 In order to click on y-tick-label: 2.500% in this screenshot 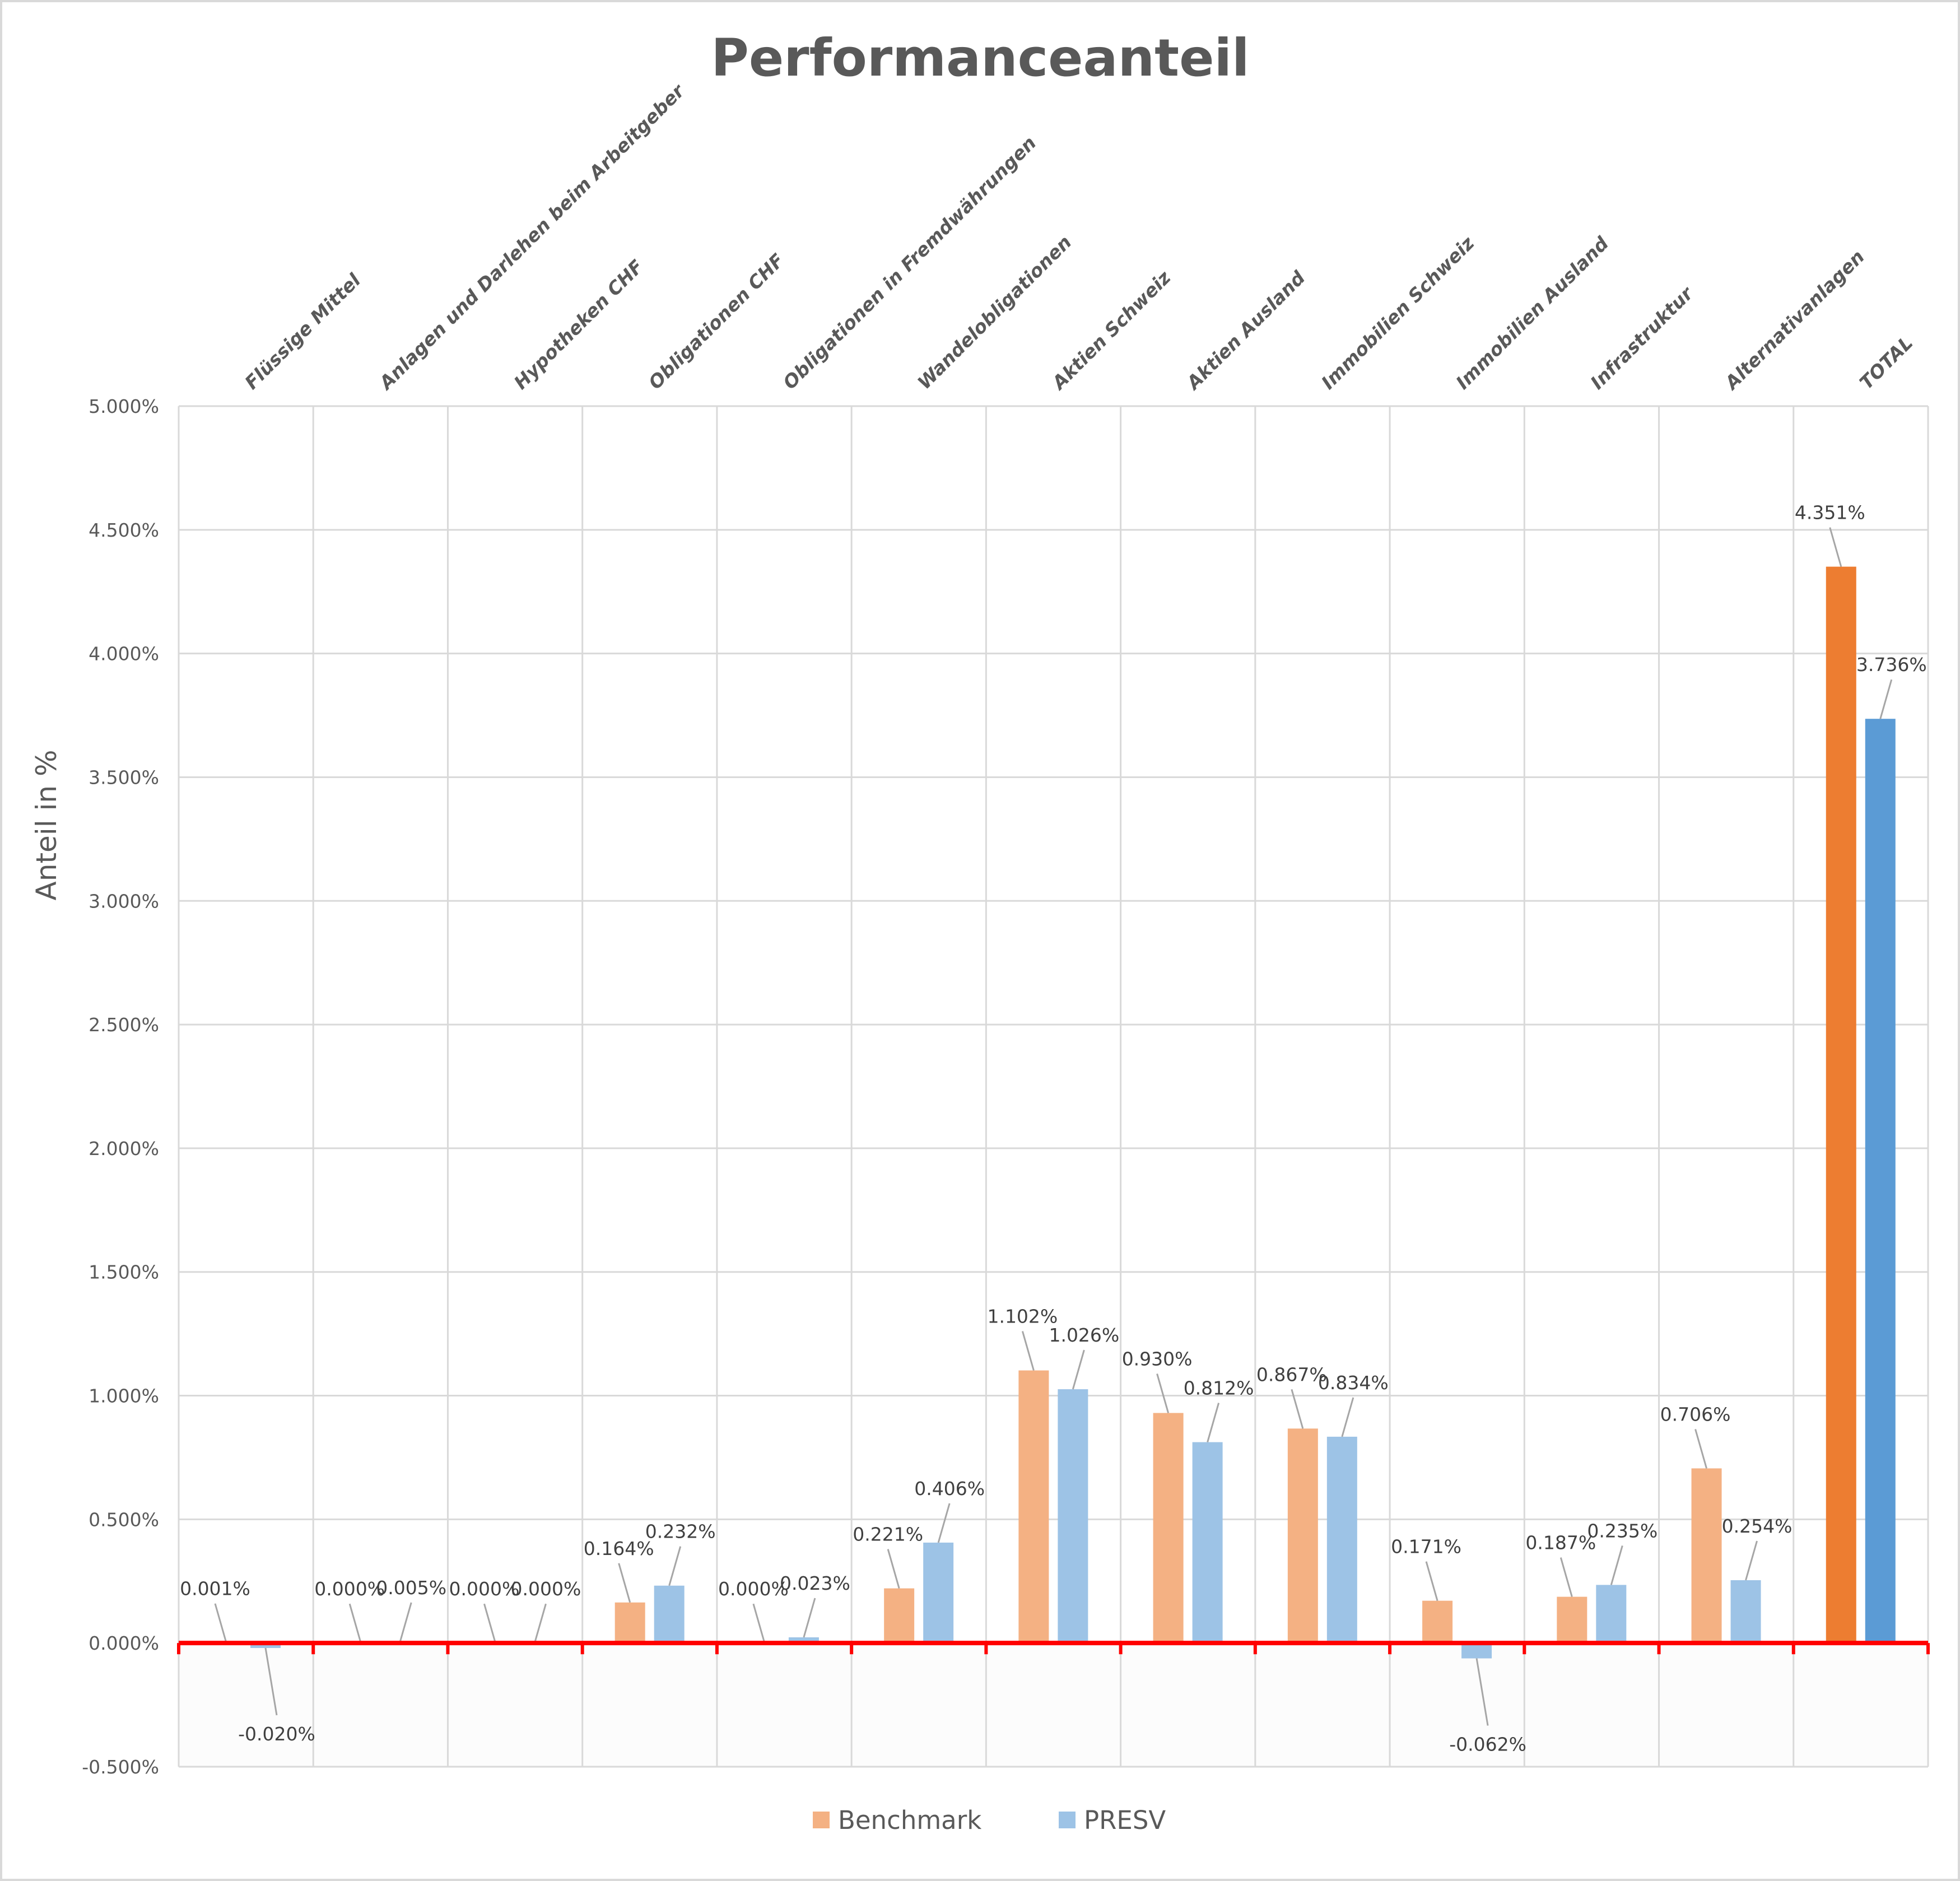, I will do `click(124, 1025)`.